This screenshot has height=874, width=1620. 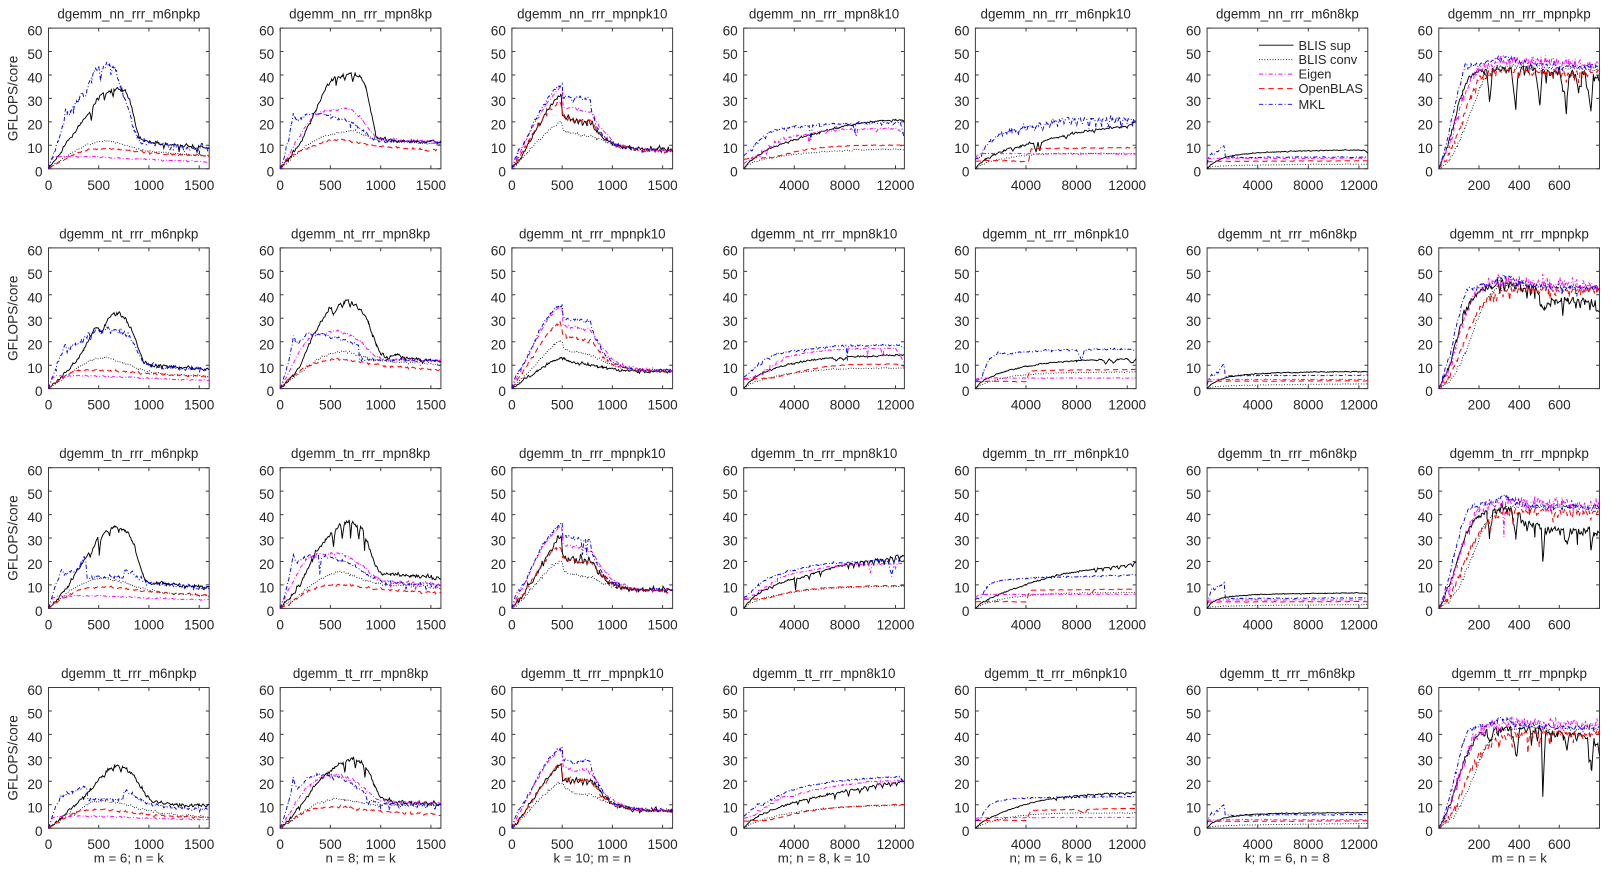 What do you see at coordinates (1325, 45) in the screenshot?
I see `svg-text: BLIS sup` at bounding box center [1325, 45].